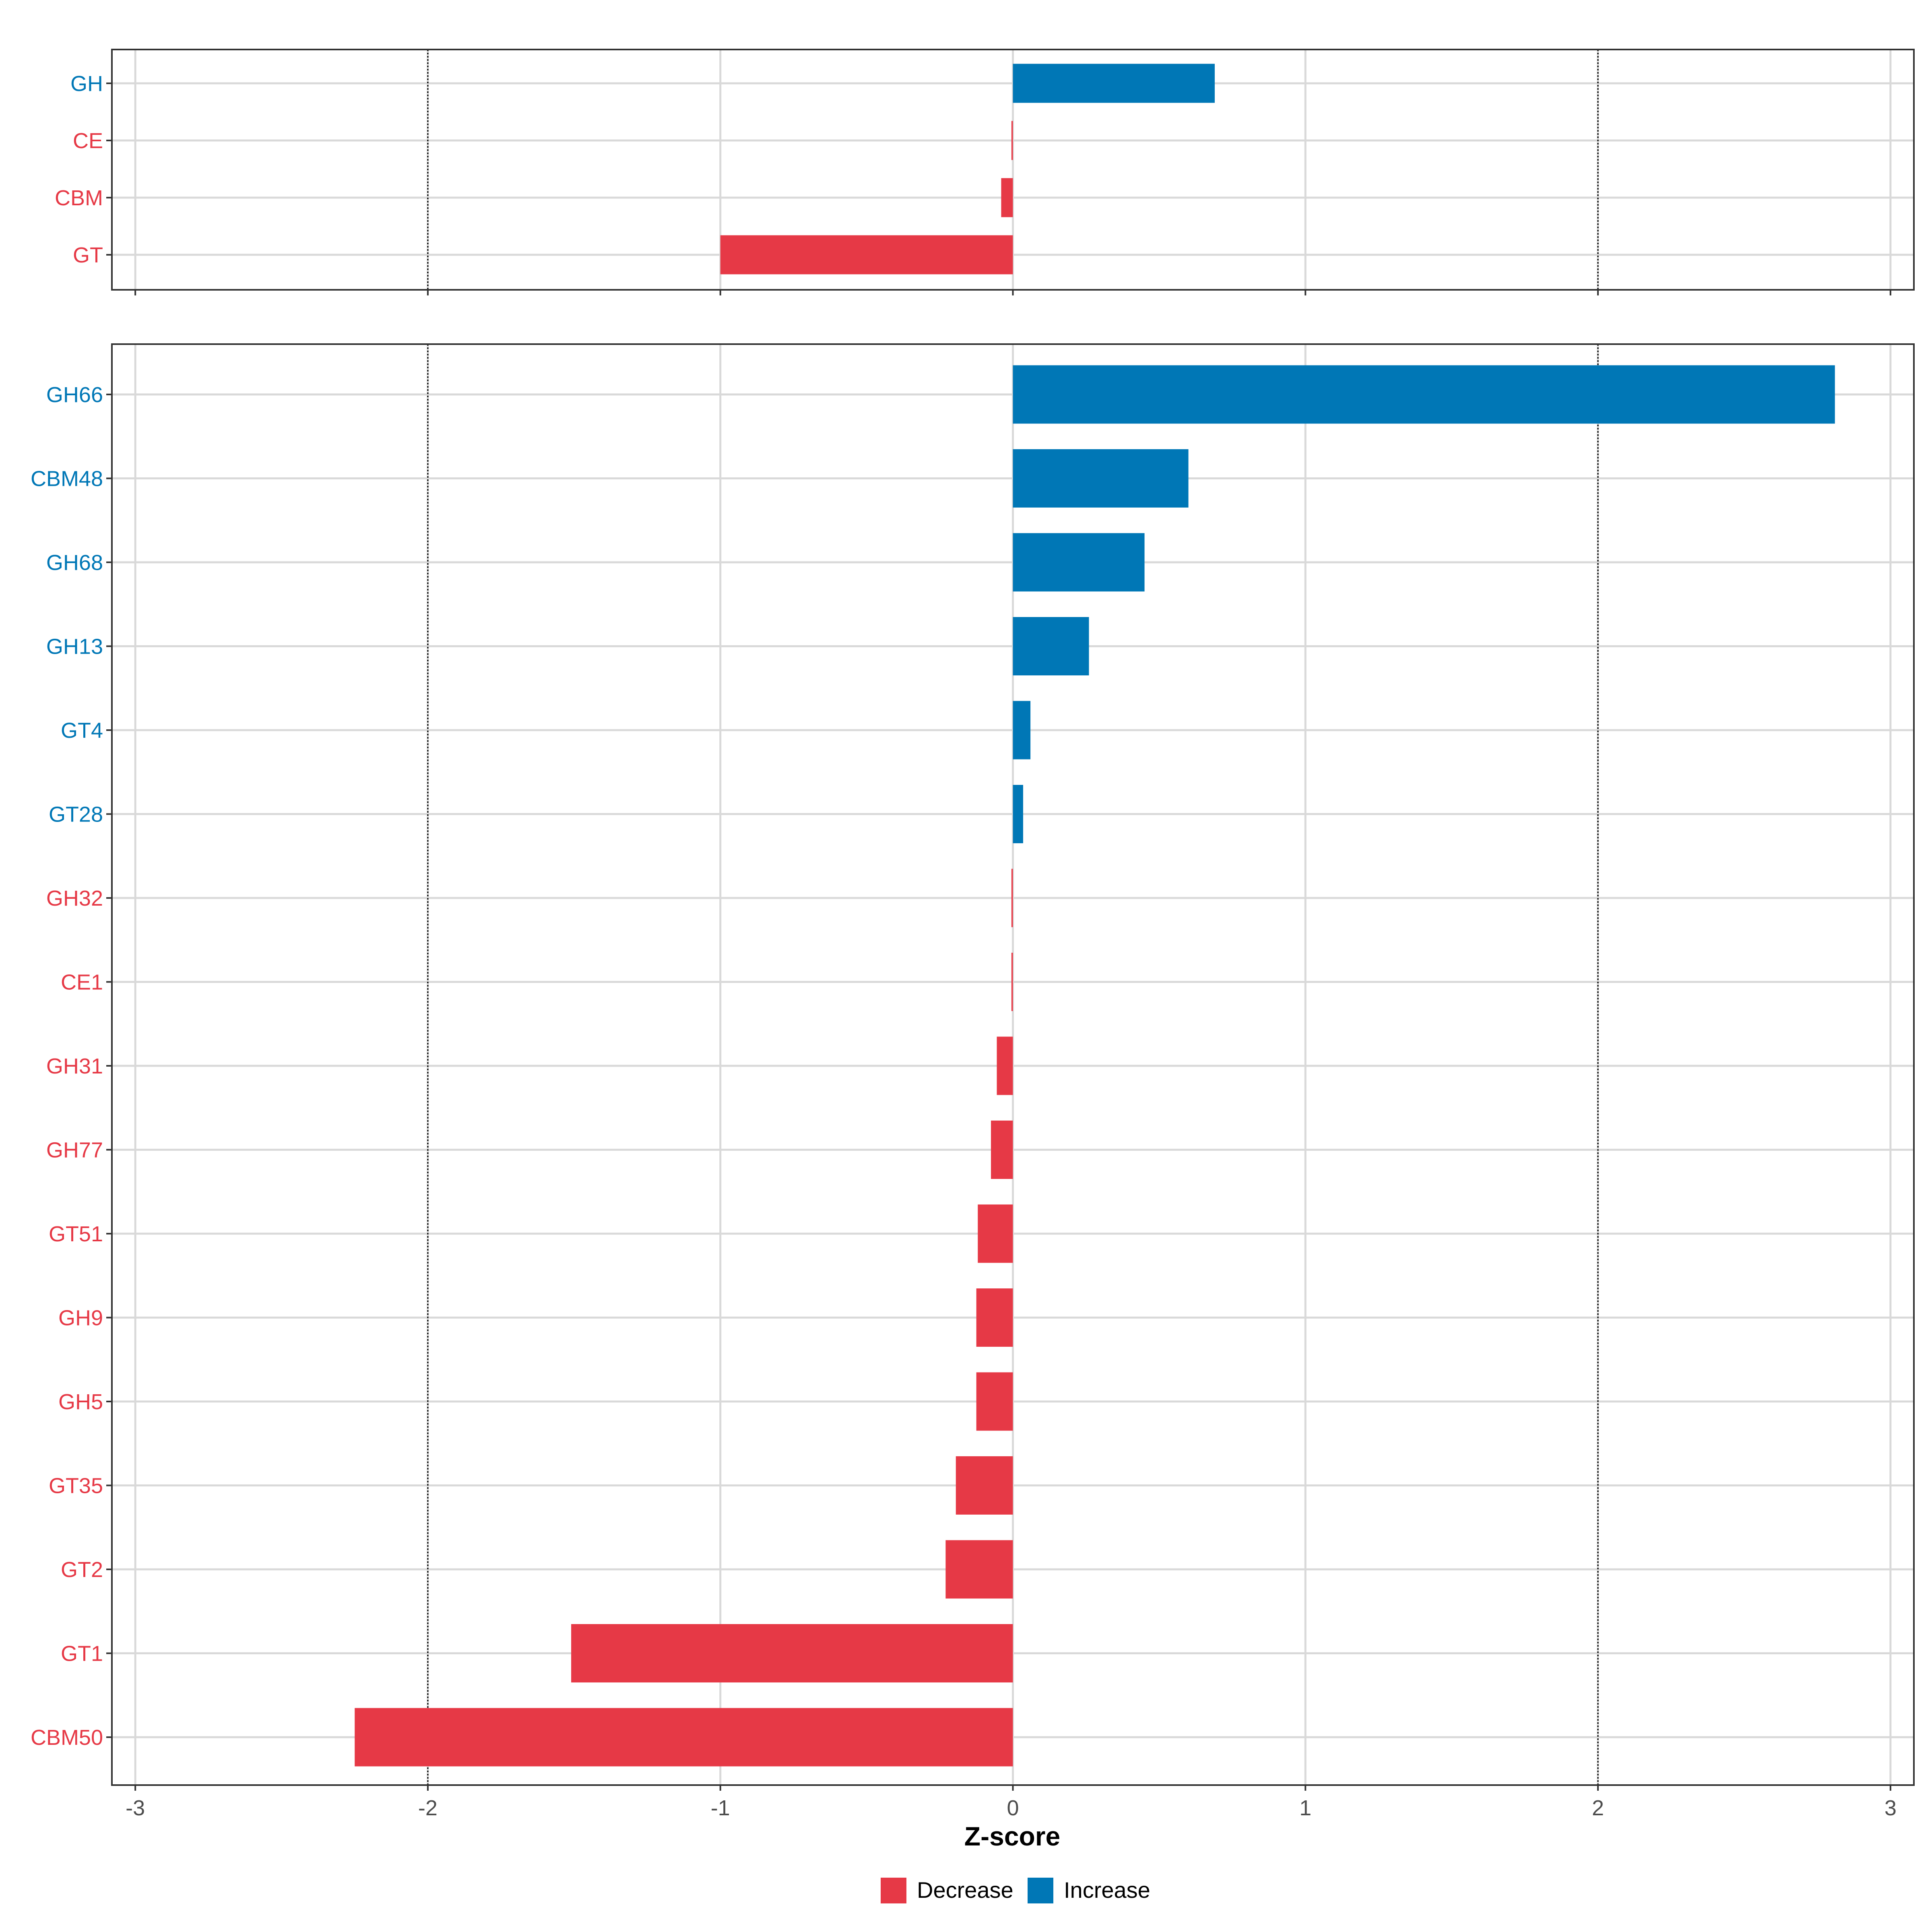 Image resolution: width=1932 pixels, height=1932 pixels. Describe the element at coordinates (428, 1808) in the screenshot. I see `x-tick-label: -2` at that location.